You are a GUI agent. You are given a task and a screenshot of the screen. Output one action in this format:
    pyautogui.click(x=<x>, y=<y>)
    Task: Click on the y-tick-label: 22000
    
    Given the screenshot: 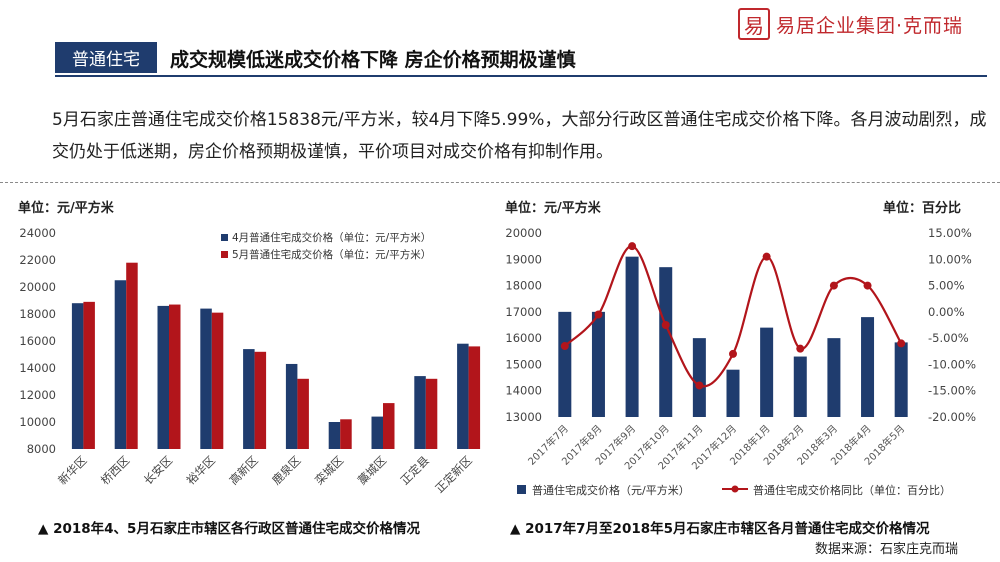 What is the action you would take?
    pyautogui.click(x=37, y=260)
    